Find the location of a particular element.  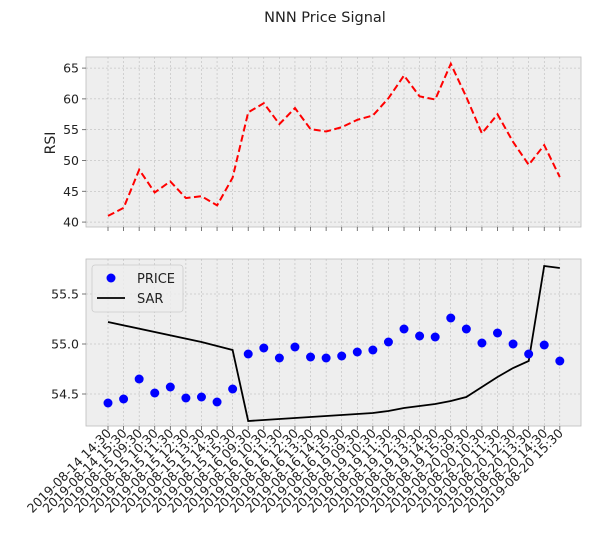

chart-title: NNN Price Signal is located at coordinates (325, 18).